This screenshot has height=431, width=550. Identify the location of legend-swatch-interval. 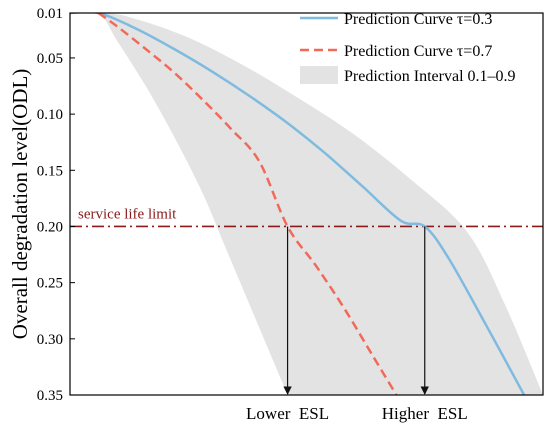
(319, 75).